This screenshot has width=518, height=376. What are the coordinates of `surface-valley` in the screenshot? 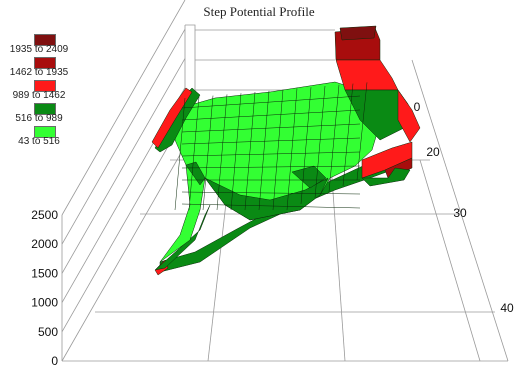 It's located at (266, 199).